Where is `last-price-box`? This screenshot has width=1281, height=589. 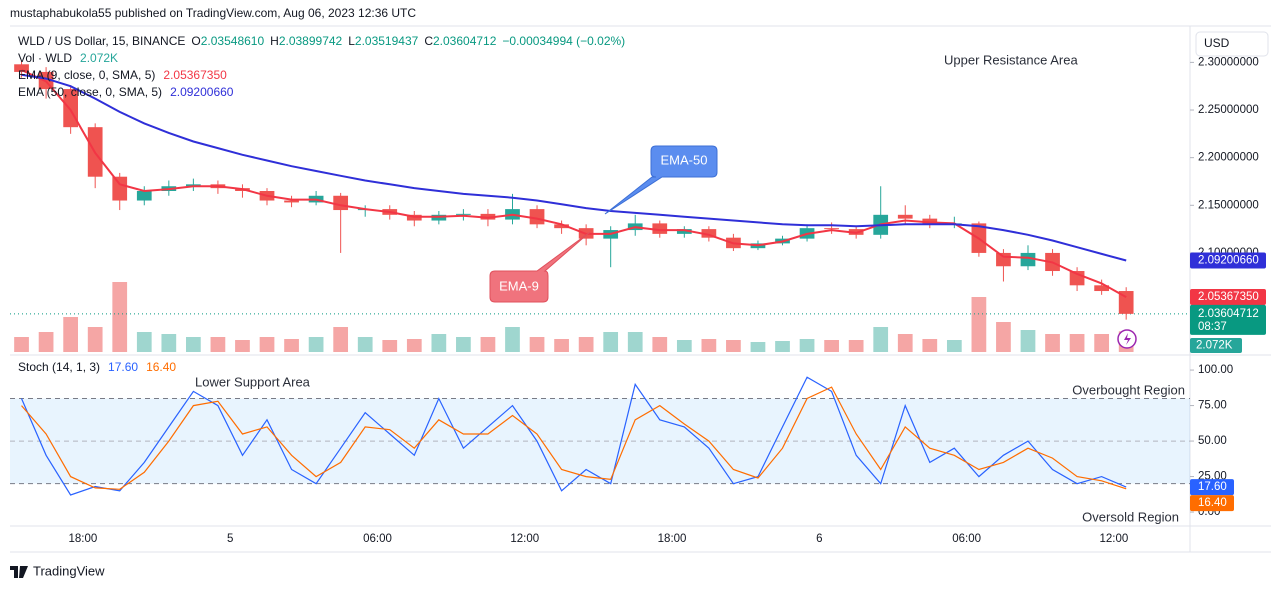 last-price-box is located at coordinates (1228, 319).